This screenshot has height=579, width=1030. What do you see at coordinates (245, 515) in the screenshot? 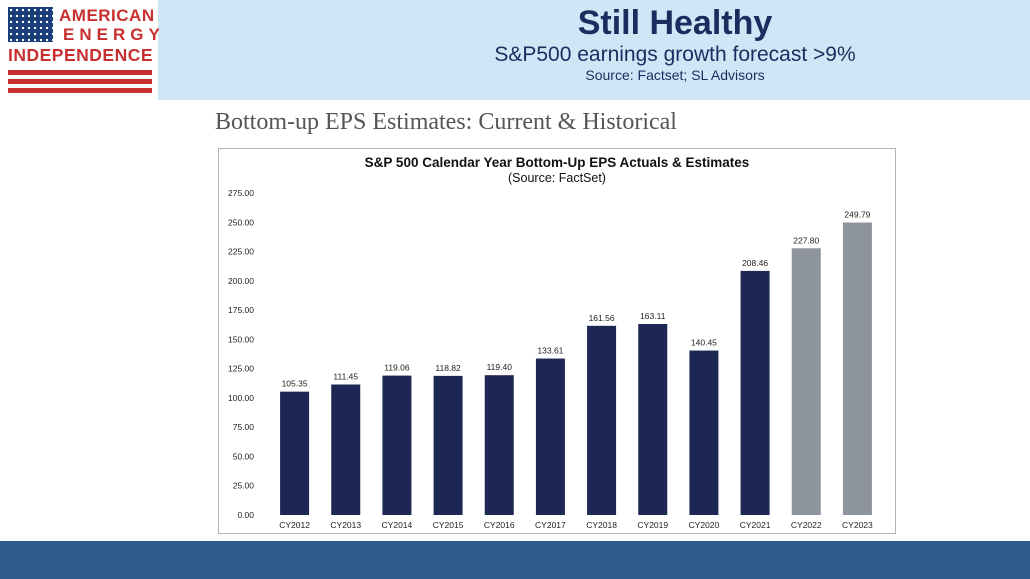
I see `y-tick-label: 0.00` at bounding box center [245, 515].